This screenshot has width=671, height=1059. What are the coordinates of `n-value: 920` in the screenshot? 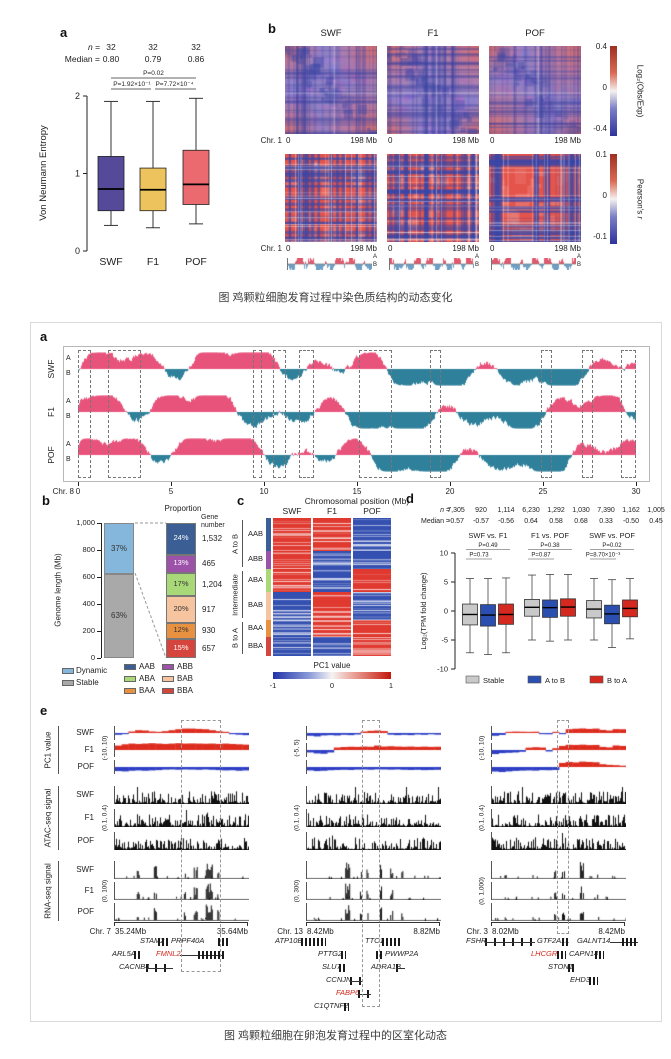 It's located at (481, 510).